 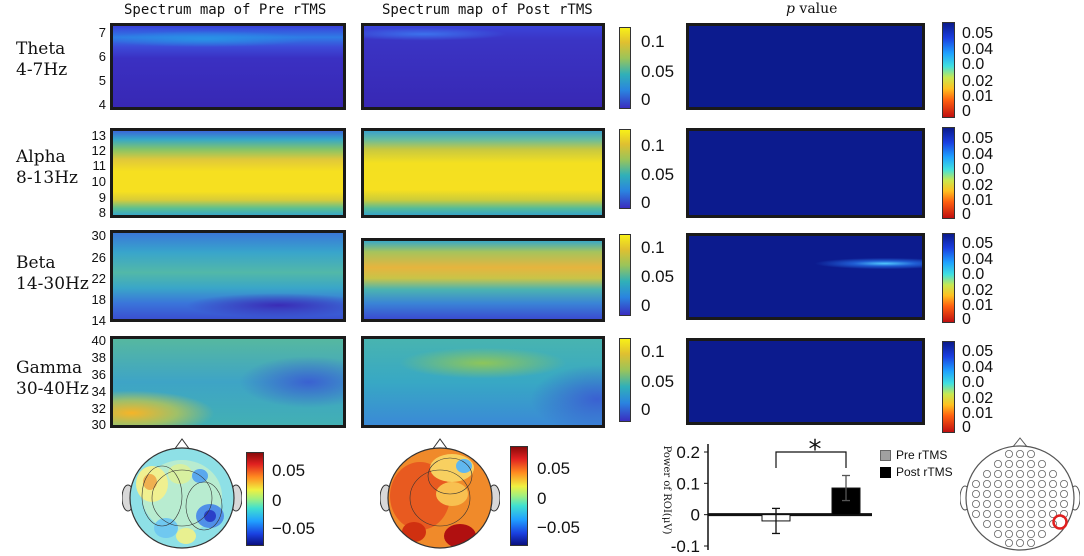 What do you see at coordinates (36, 263) in the screenshot?
I see `band-name: Beta` at bounding box center [36, 263].